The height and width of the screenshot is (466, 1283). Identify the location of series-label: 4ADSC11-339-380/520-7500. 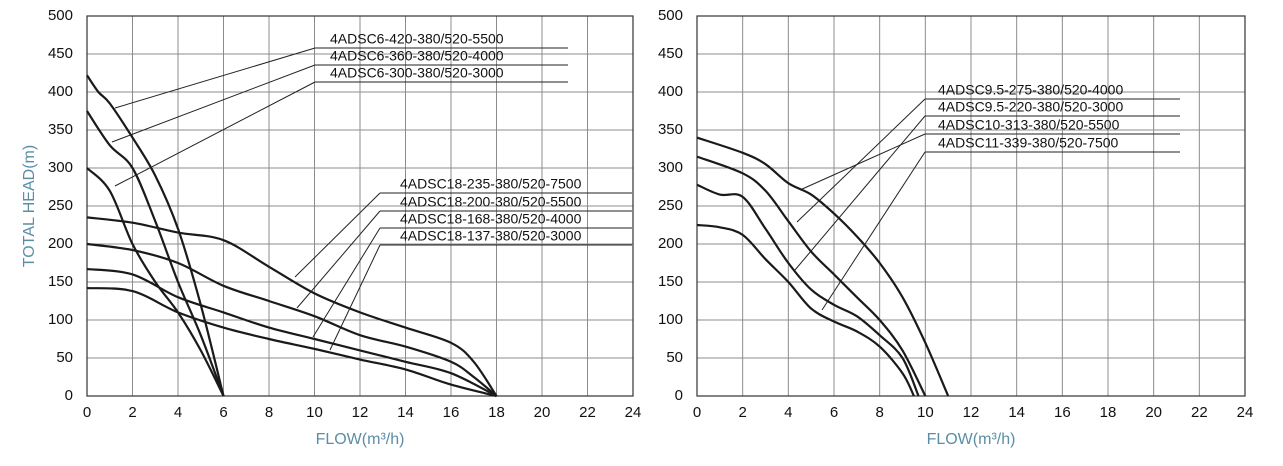
(1028, 143).